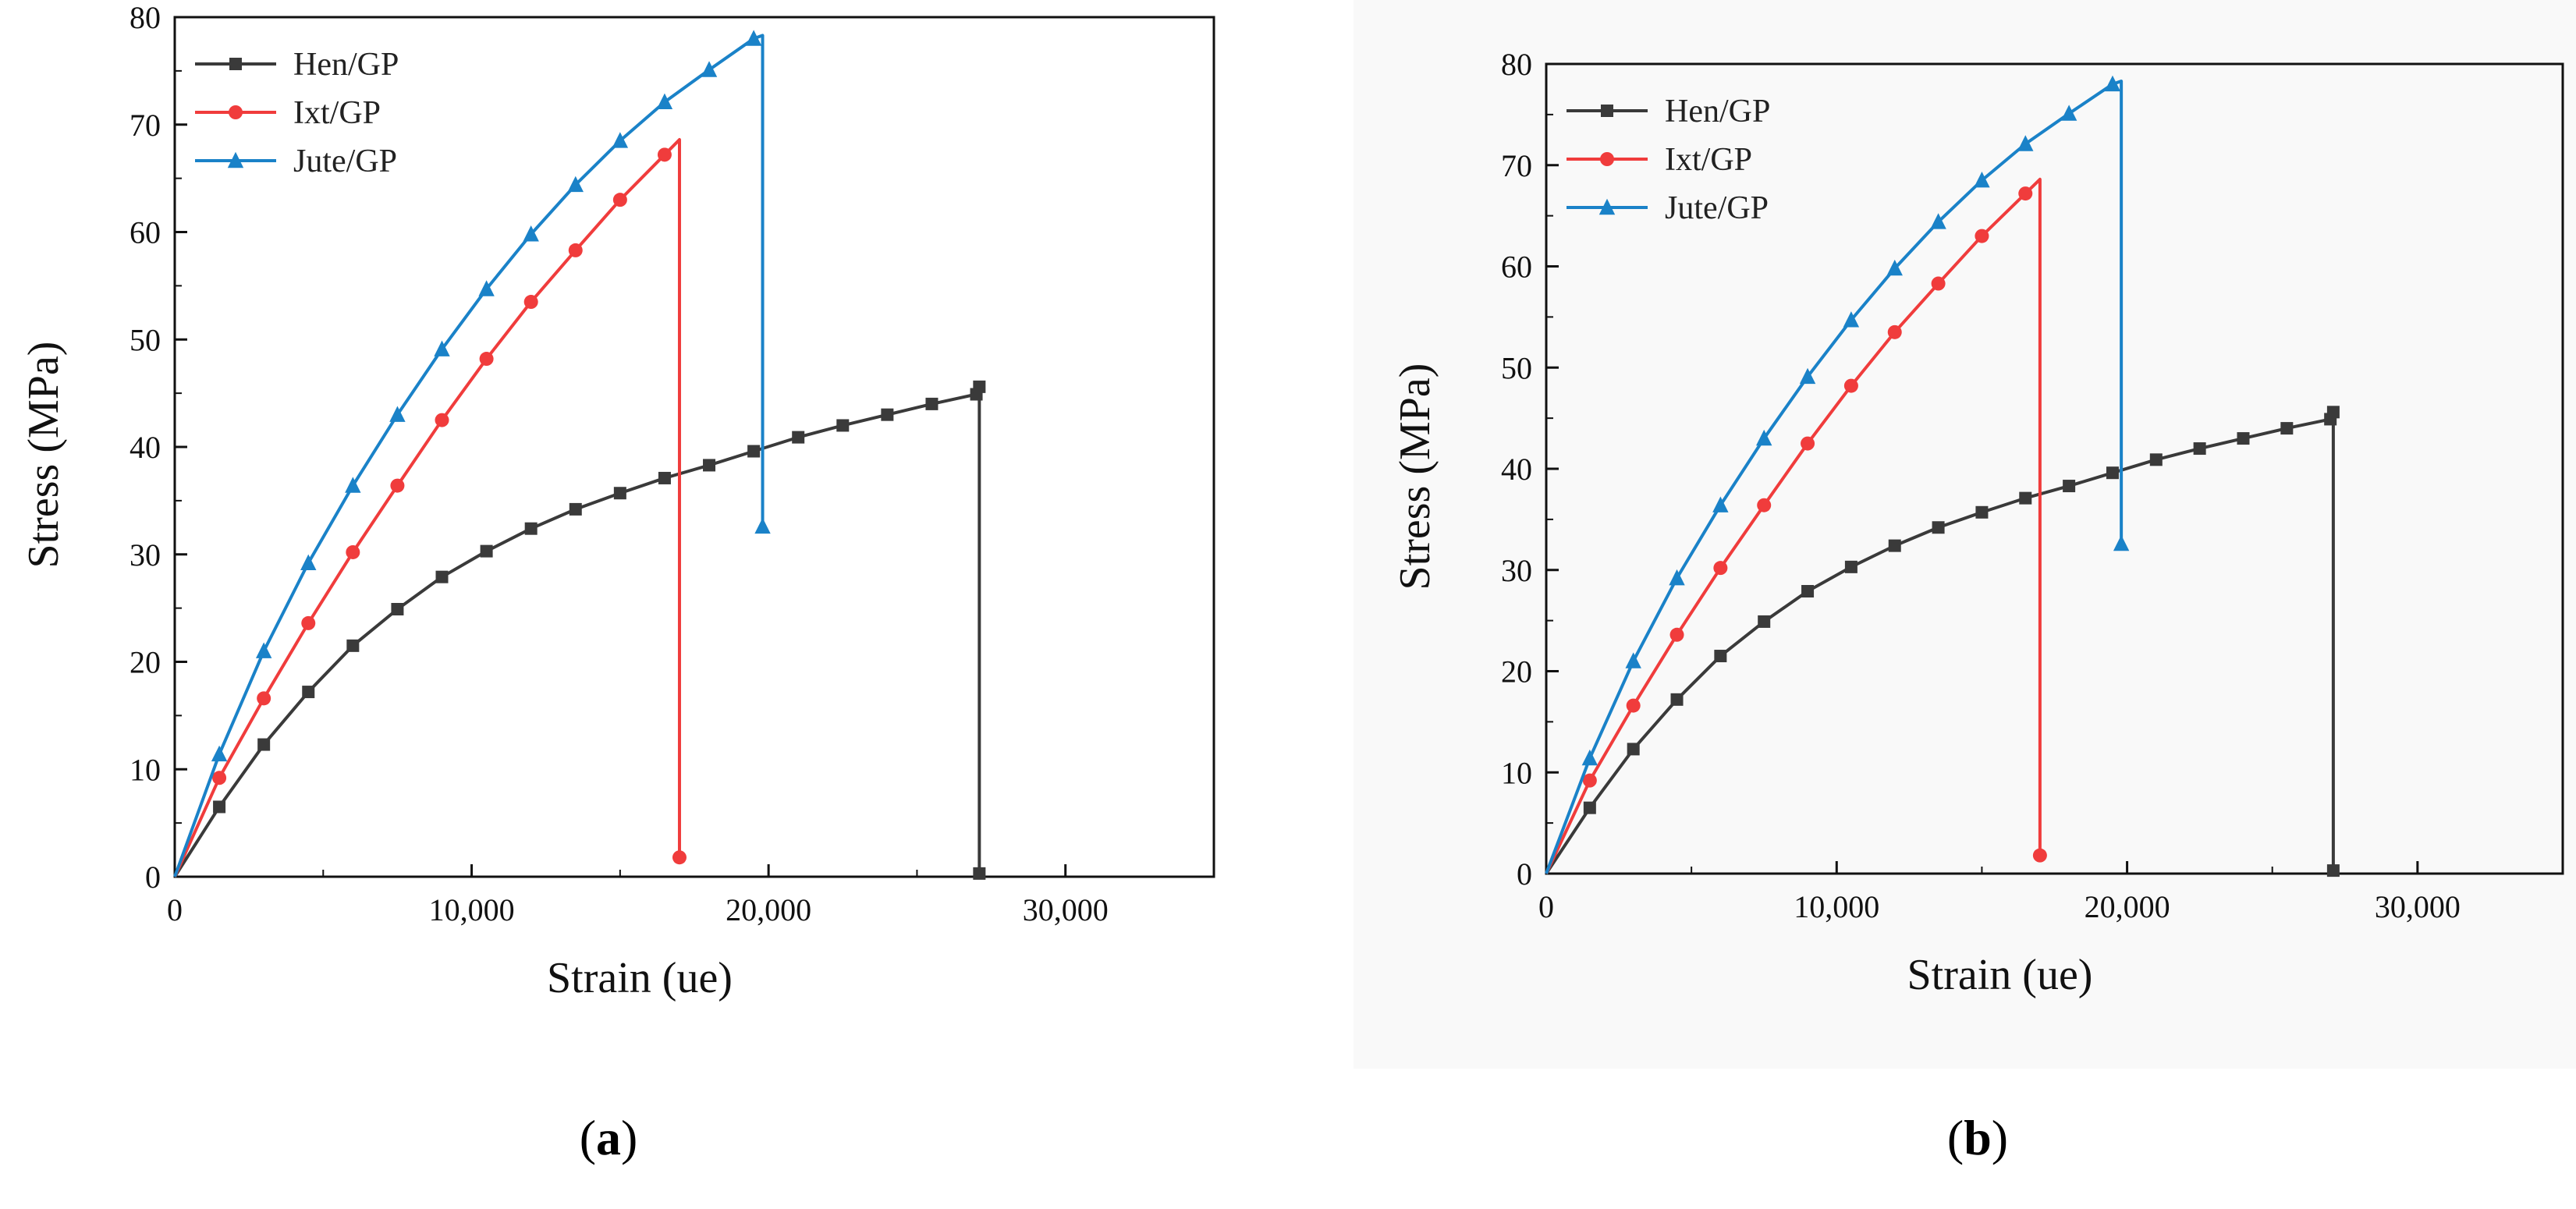 This screenshot has width=2576, height=1209. Describe the element at coordinates (608, 1138) in the screenshot. I see `caption-letter: a` at that location.